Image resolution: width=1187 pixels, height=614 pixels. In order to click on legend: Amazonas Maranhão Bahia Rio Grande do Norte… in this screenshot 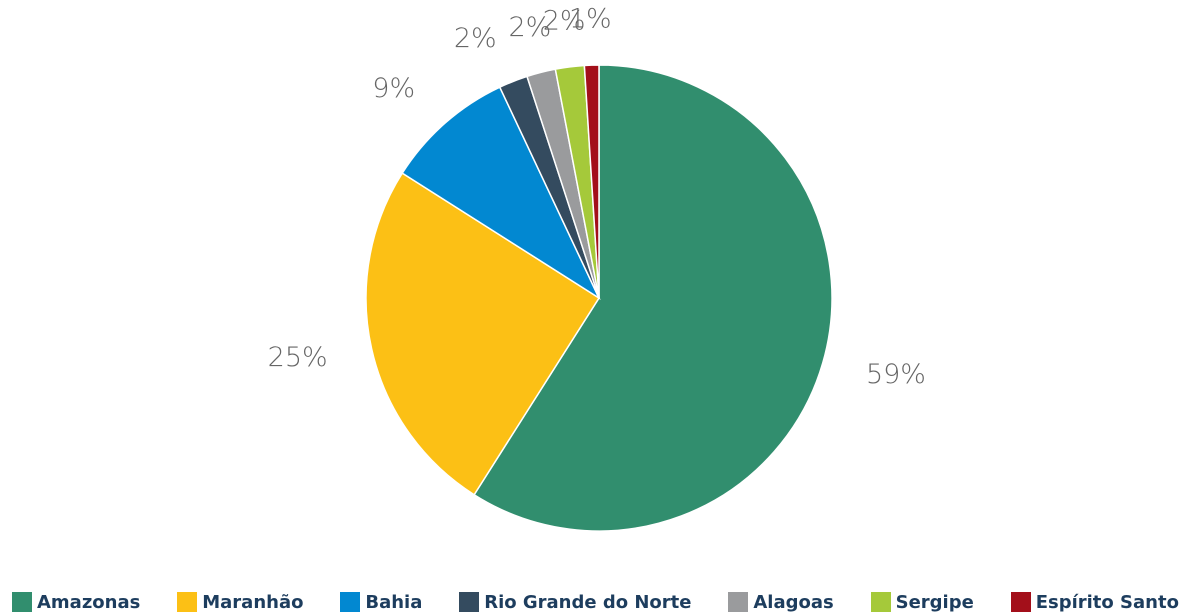, I will do `click(595, 602)`.